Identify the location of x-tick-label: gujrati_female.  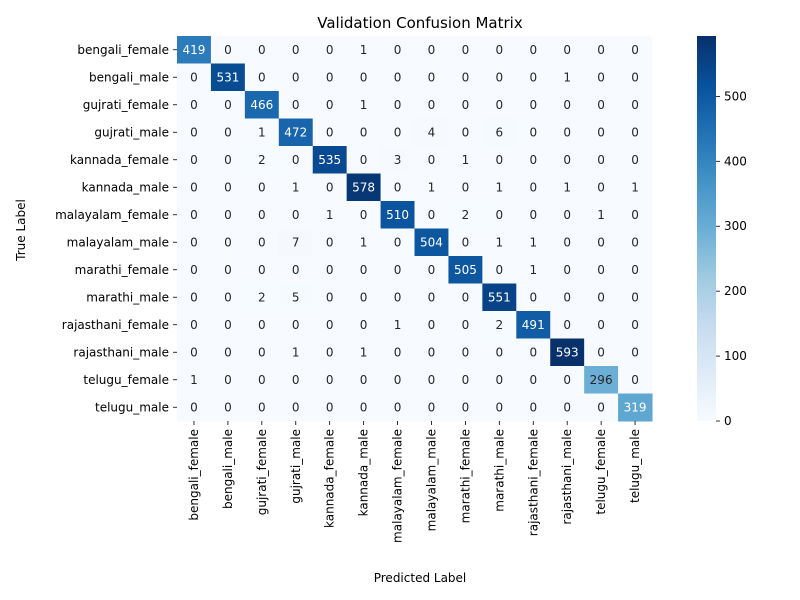
(262, 472).